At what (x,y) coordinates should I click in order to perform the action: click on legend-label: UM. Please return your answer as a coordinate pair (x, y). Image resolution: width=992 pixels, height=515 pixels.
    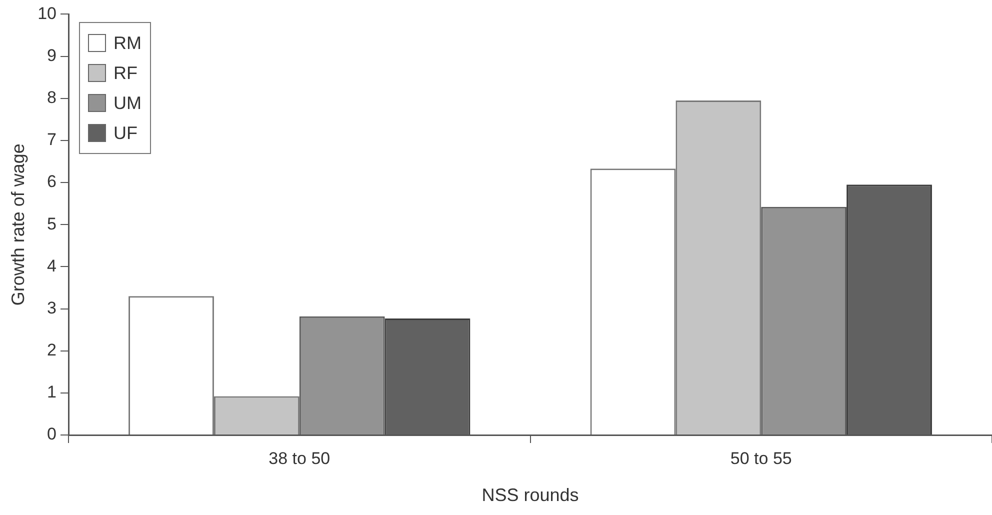
    Looking at the image, I should click on (128, 103).